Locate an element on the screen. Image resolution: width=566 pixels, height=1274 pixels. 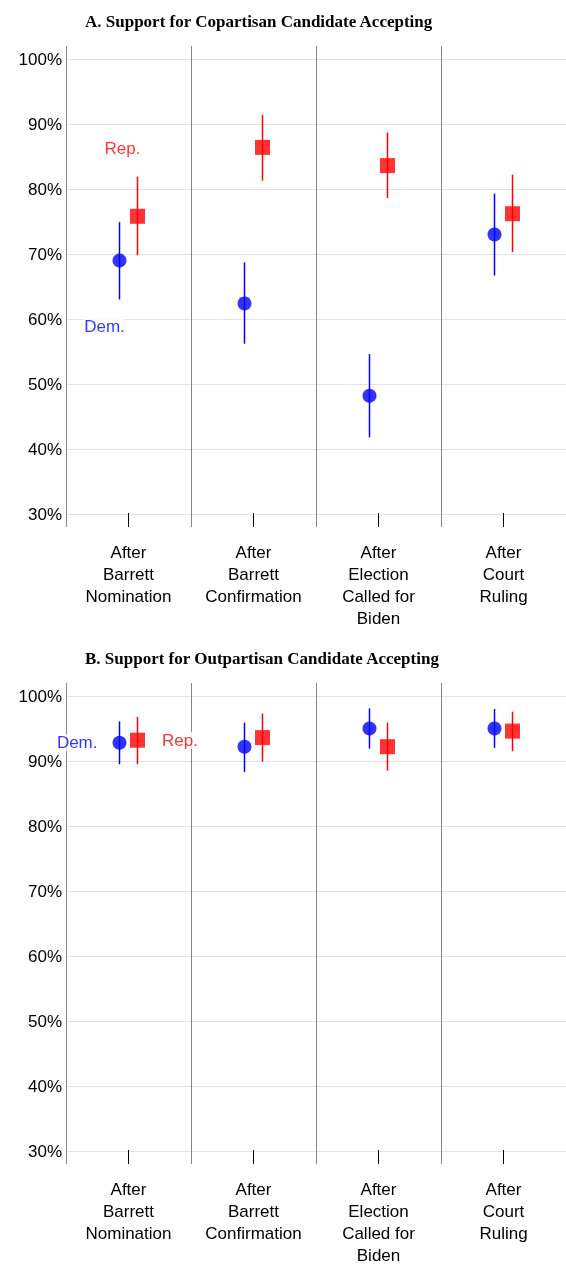
text: Rep. is located at coordinates (122, 148).